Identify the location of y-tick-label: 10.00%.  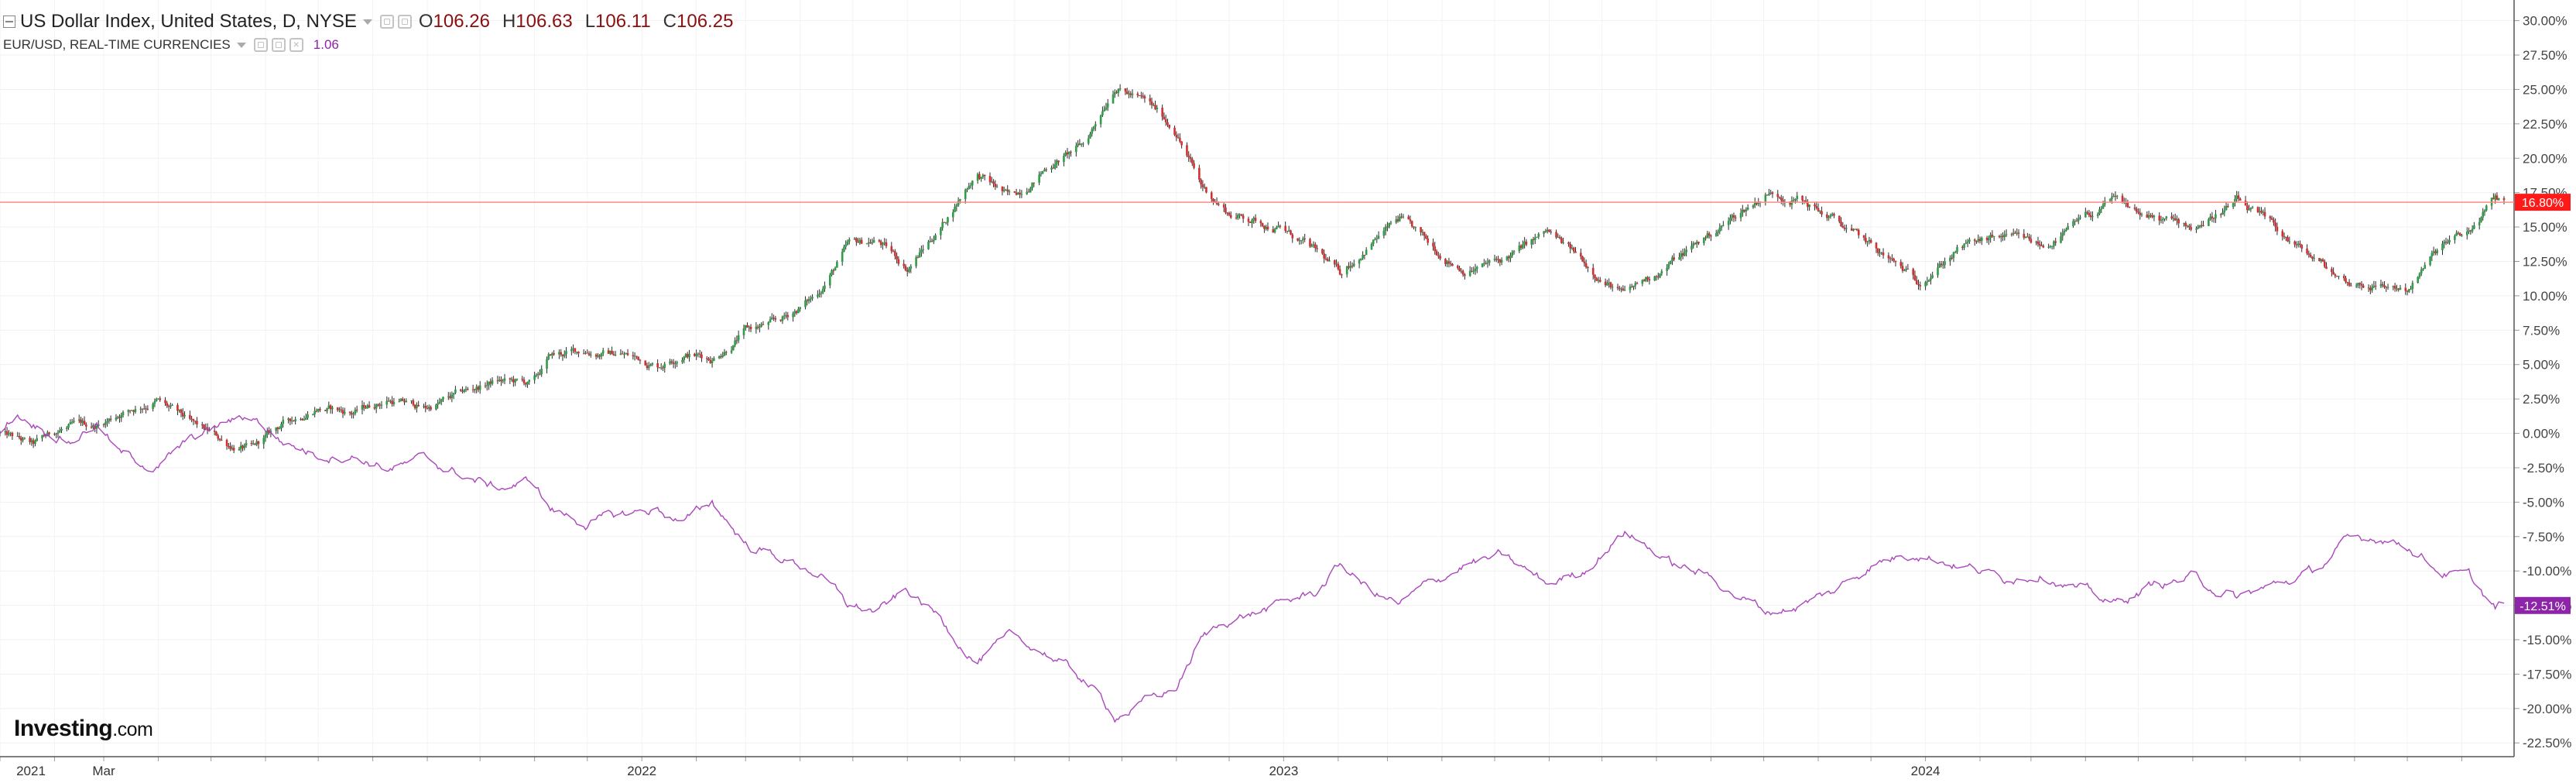
(2545, 296).